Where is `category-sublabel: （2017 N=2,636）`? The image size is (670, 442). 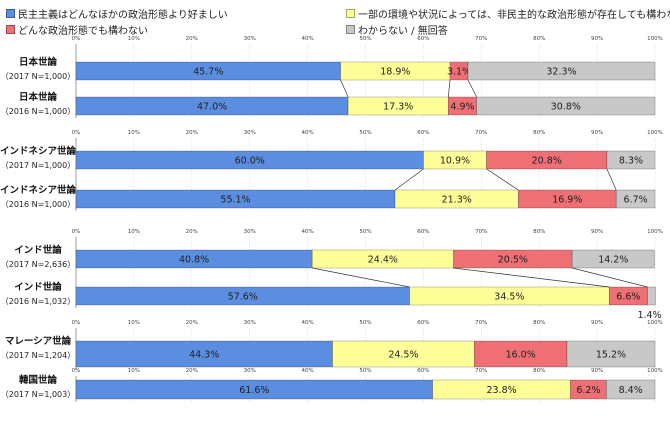
category-sublabel: （2017 N=2,636） is located at coordinates (38, 264).